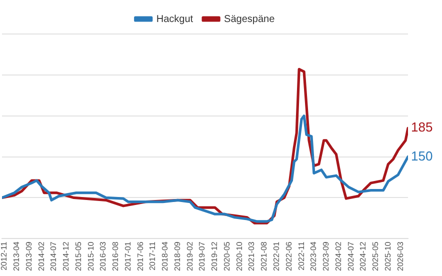  Describe the element at coordinates (301, 255) in the screenshot. I see `x-tick-label: 2022-11` at that location.